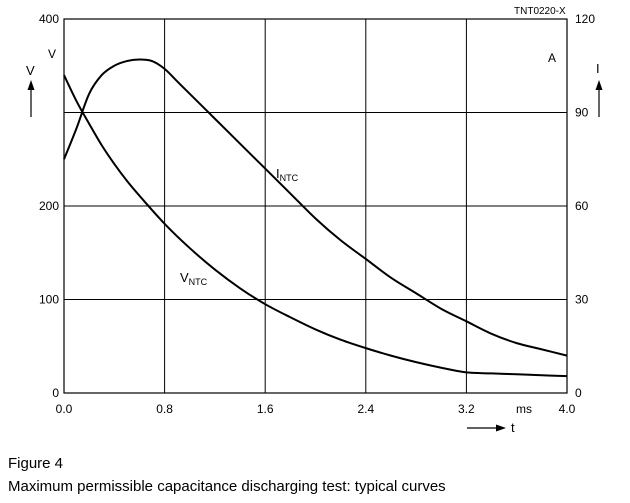 The height and width of the screenshot is (503, 630). Describe the element at coordinates (582, 300) in the screenshot. I see `right-y-tick-label: 30` at that location.